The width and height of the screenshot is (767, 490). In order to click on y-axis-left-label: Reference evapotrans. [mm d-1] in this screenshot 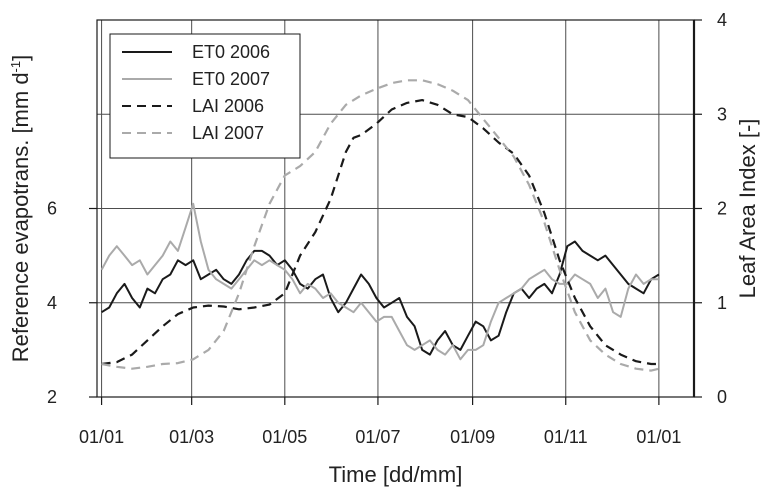, I will do `click(20, 209)`.